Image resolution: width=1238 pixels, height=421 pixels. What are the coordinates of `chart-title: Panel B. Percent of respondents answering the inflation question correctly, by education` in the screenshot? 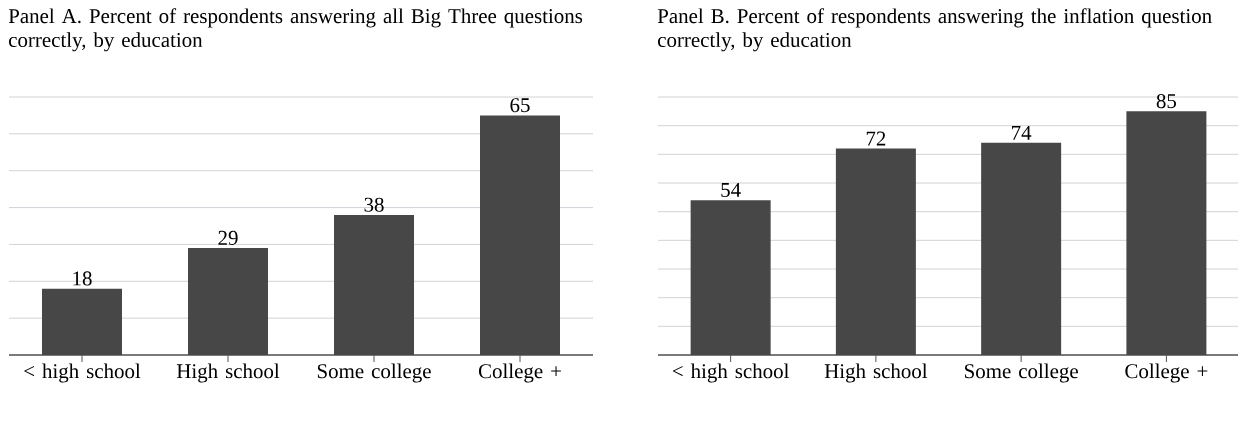 It's located at (934, 30).